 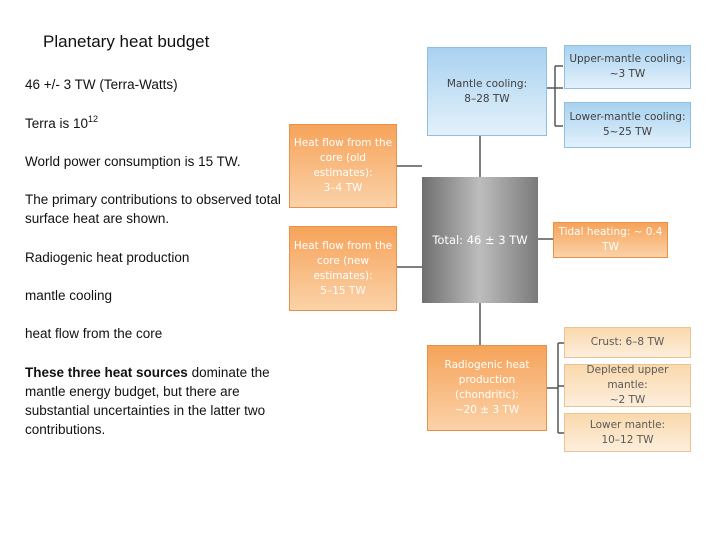 What do you see at coordinates (101, 84) in the screenshot?
I see `total-heat-text: 46 +/- 3 TW (Terra-Watts)` at bounding box center [101, 84].